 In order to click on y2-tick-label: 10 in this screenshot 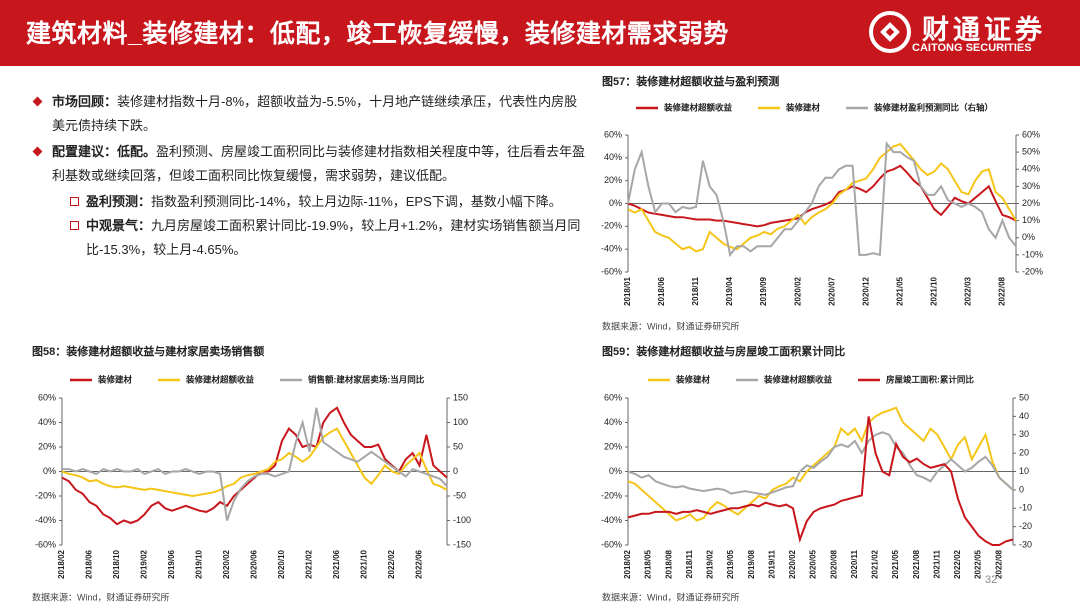, I will do `click(1024, 471)`.